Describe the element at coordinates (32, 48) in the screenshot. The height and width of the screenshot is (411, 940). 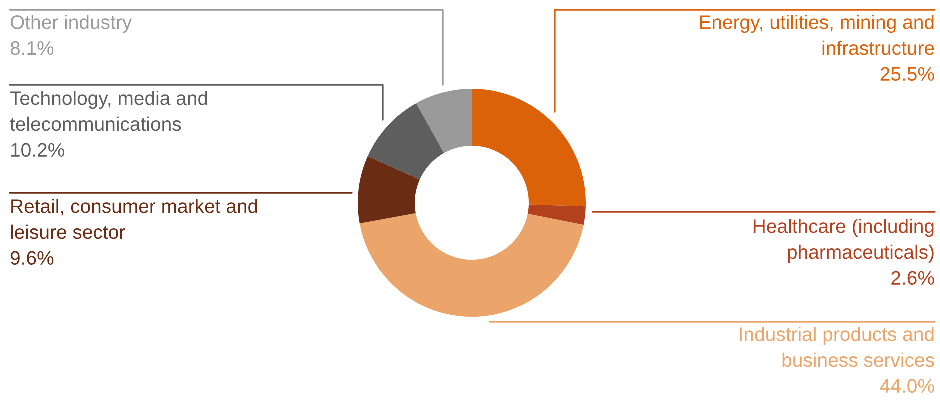
I see `data-label: 8.1%` at that location.